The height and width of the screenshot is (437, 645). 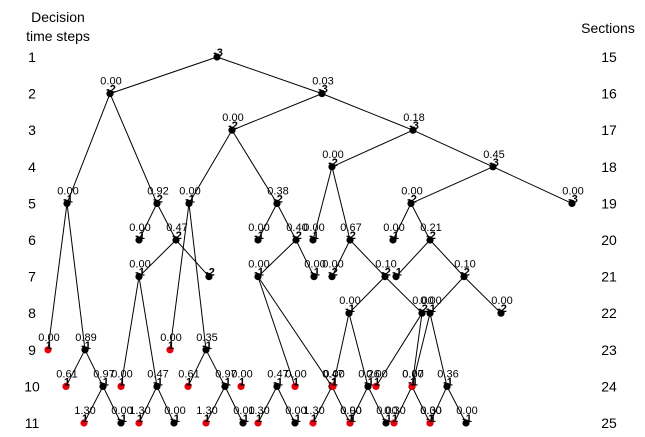 I want to click on decision-node: 0.18-3, so click(x=414, y=123).